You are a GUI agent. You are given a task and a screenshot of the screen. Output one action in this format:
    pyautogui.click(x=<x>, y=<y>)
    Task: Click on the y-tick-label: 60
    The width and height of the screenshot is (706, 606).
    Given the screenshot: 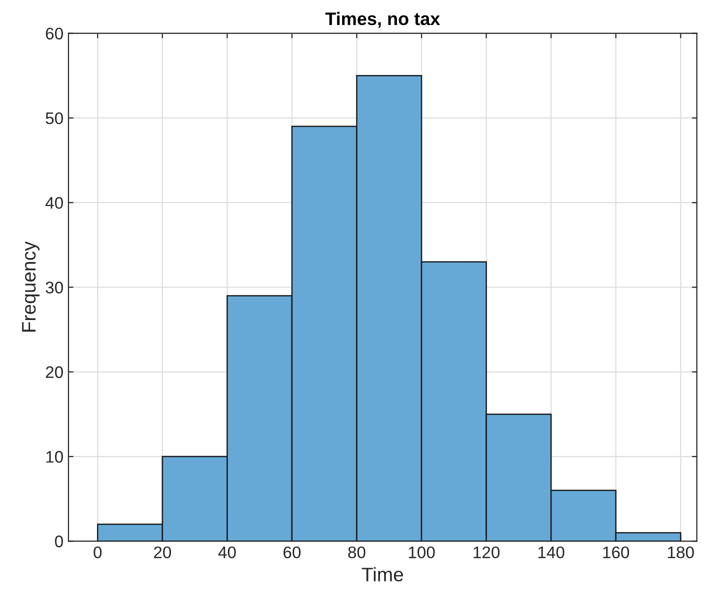 What is the action you would take?
    pyautogui.click(x=54, y=34)
    